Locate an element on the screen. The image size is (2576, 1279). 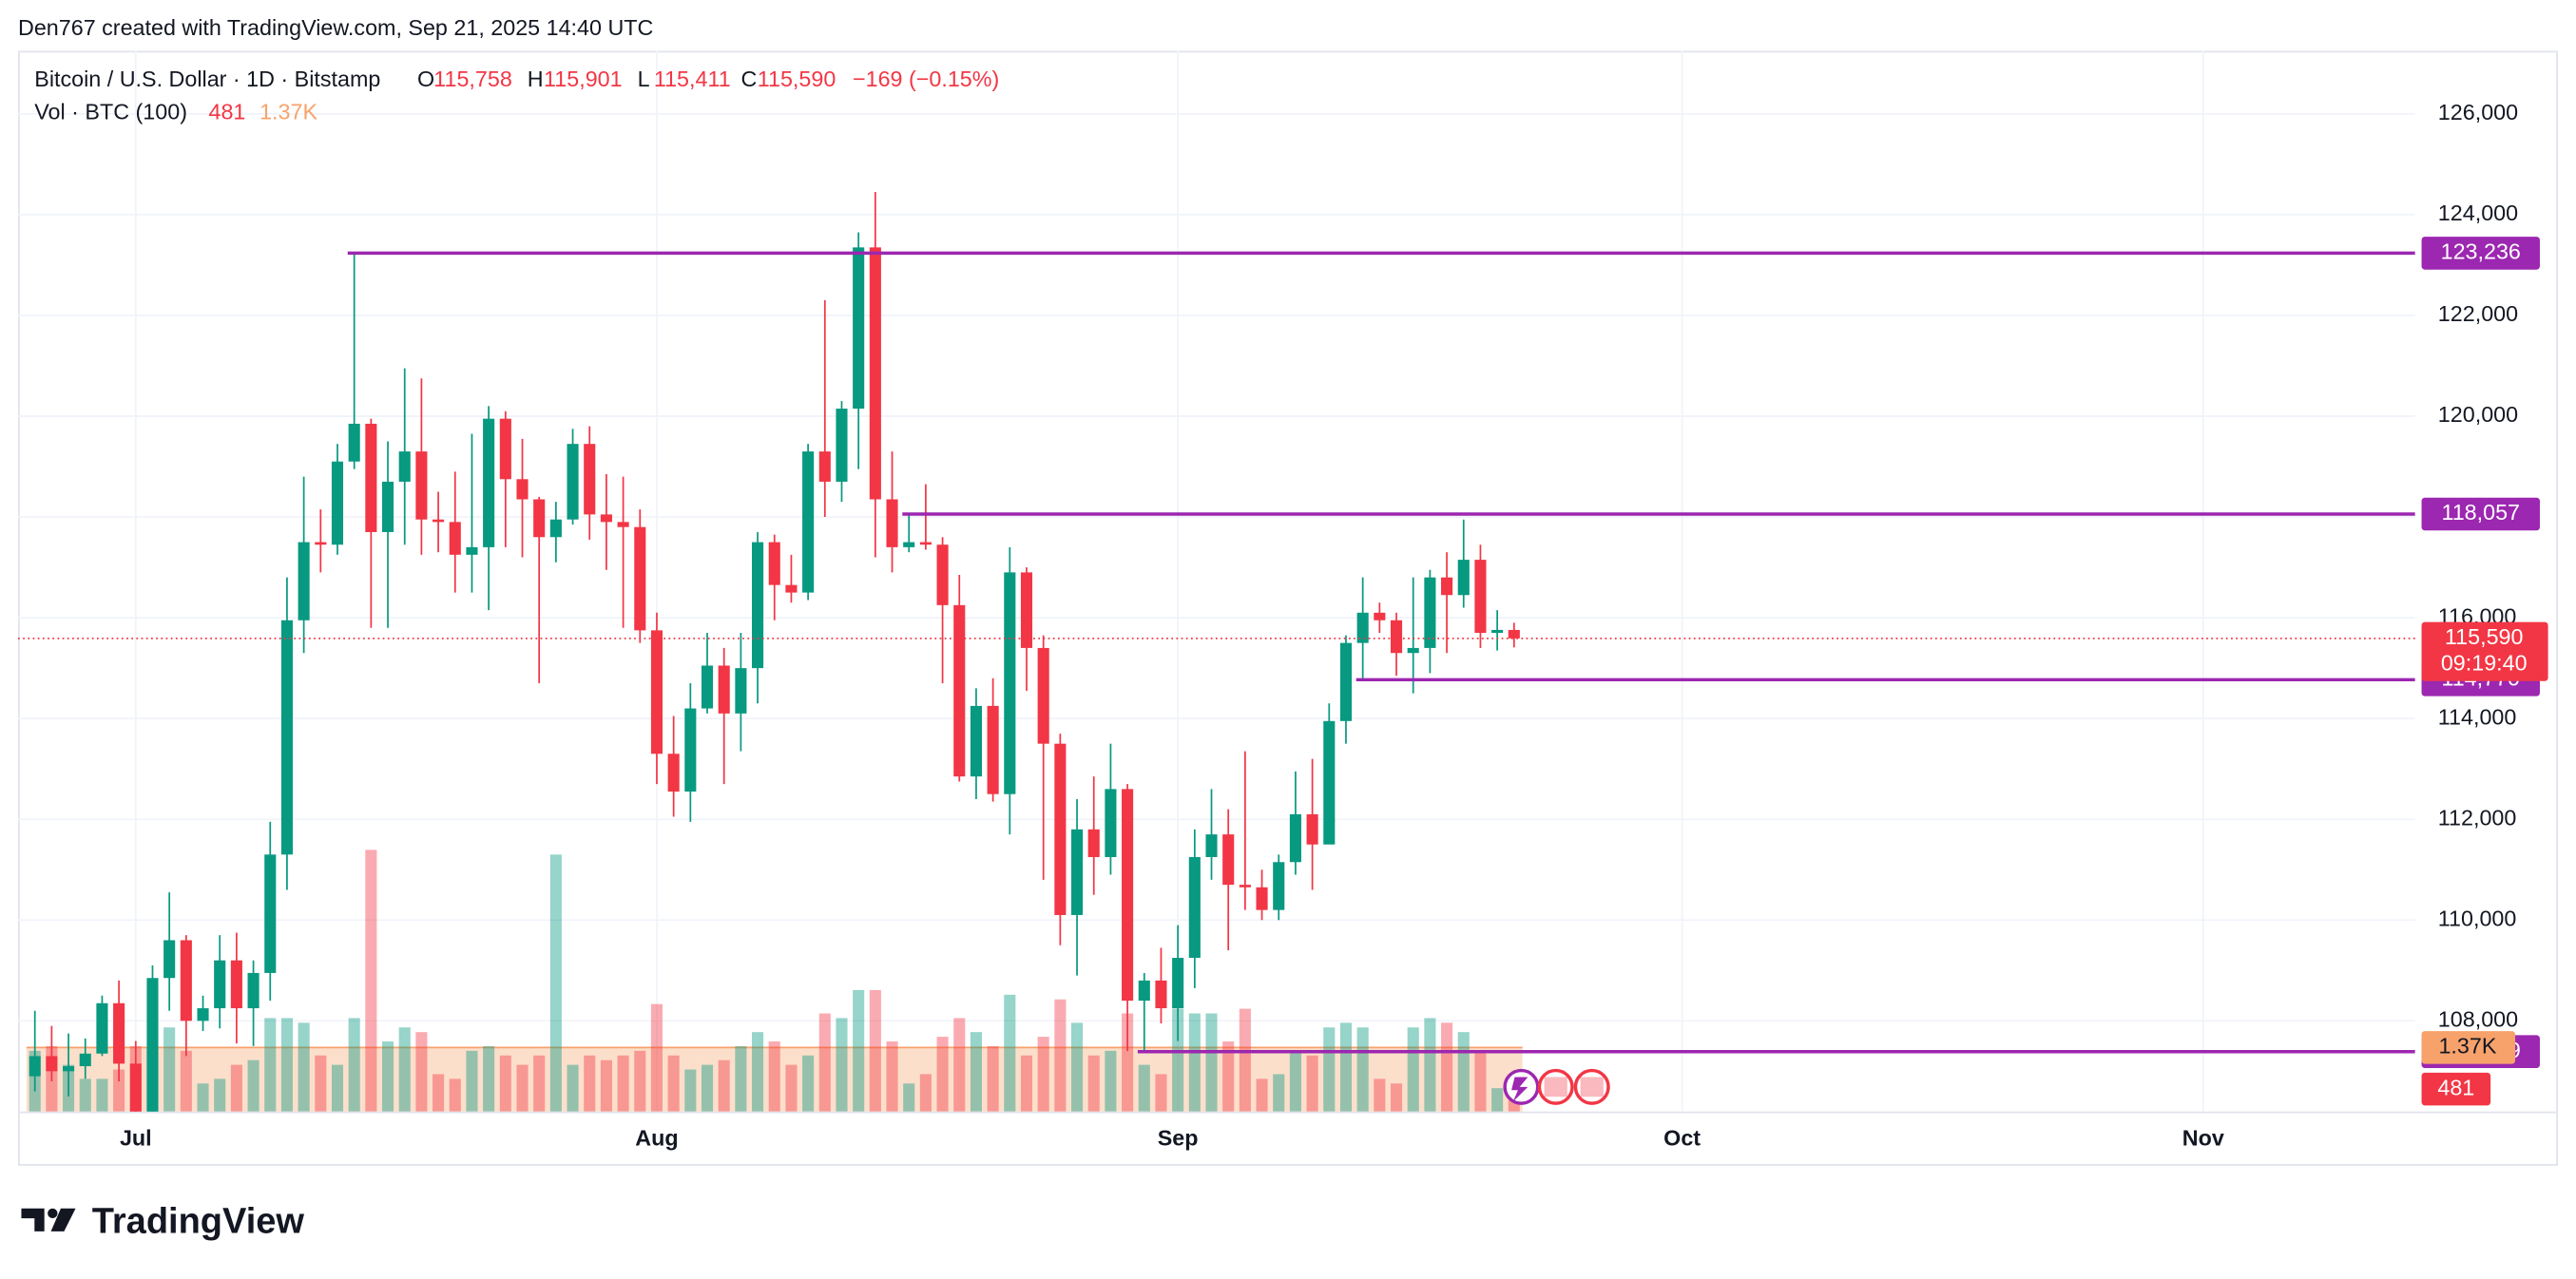
ohlc-value: 115,901 is located at coordinates (584, 79).